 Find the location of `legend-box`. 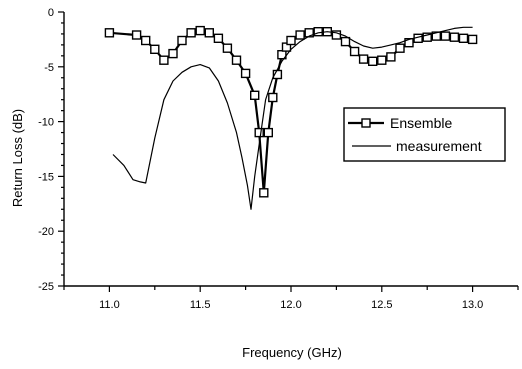

legend-box is located at coordinates (424, 134).